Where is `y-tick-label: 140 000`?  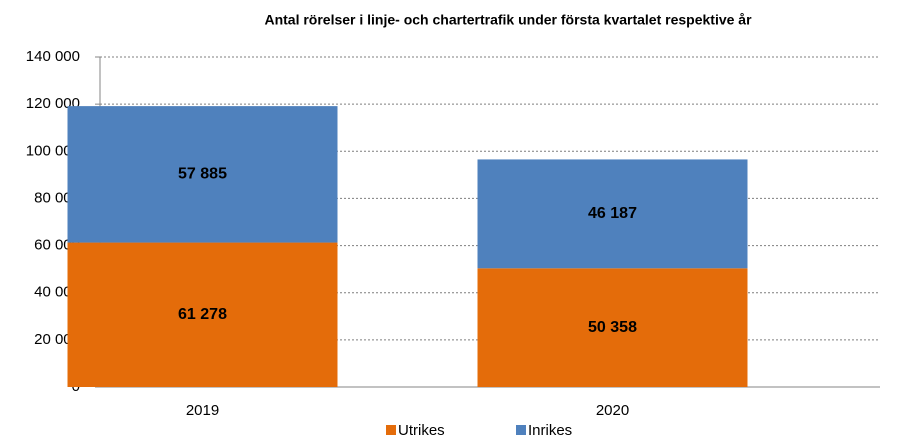
y-tick-label: 140 000 is located at coordinates (53, 56).